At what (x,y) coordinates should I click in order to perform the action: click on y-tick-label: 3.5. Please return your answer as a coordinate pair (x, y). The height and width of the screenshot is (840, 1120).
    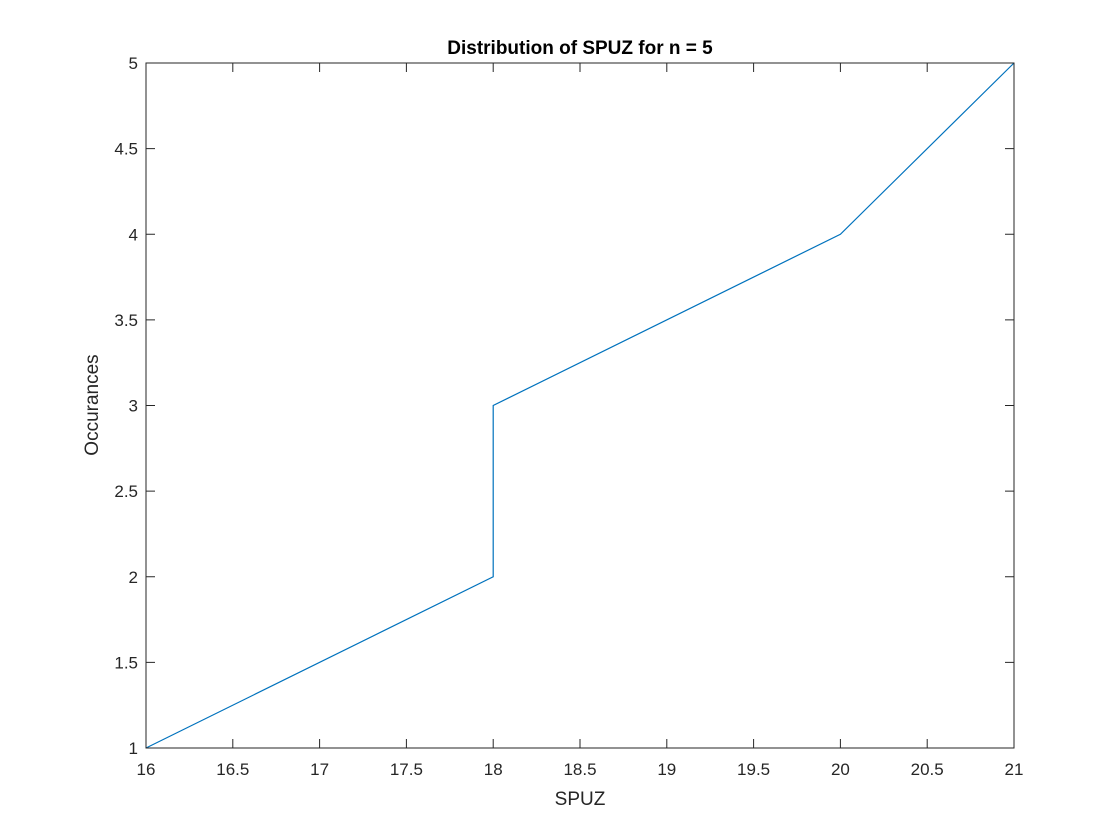
    Looking at the image, I should click on (126, 320).